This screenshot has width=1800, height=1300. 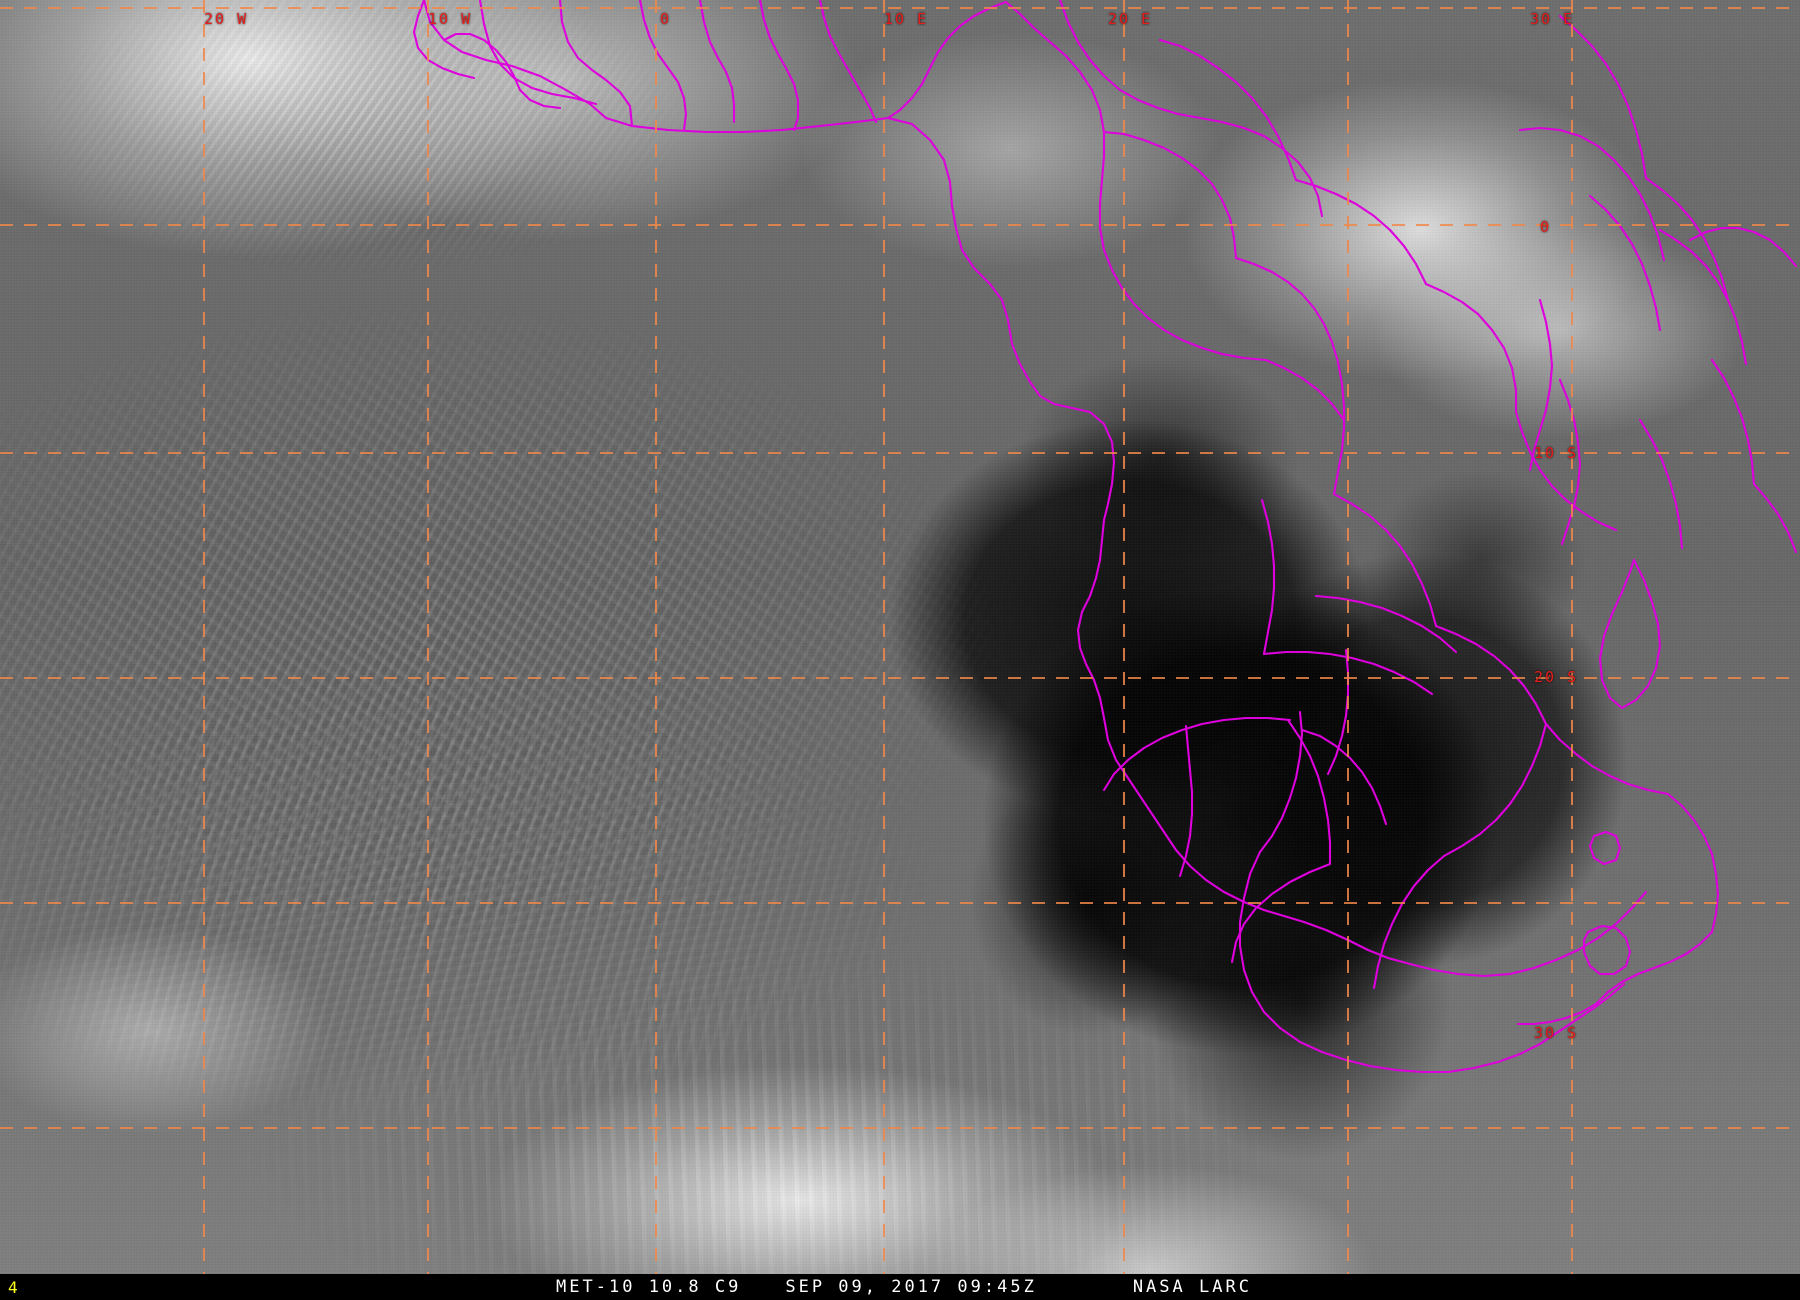 What do you see at coordinates (13, 1287) in the screenshot?
I see `frame-counter: 4` at bounding box center [13, 1287].